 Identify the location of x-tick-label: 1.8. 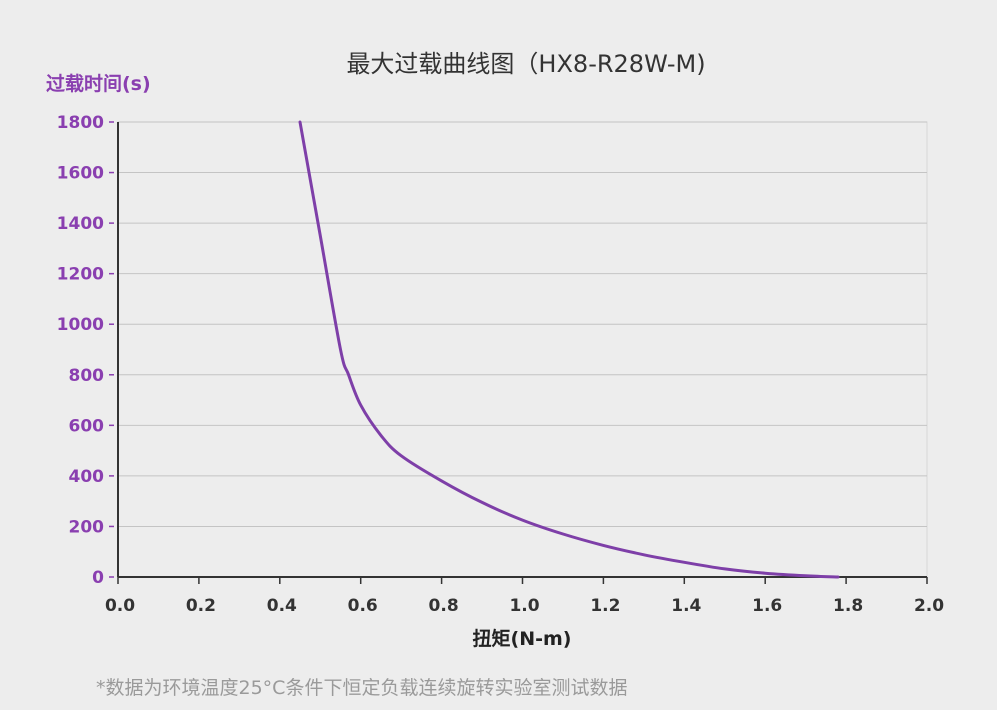
(848, 606).